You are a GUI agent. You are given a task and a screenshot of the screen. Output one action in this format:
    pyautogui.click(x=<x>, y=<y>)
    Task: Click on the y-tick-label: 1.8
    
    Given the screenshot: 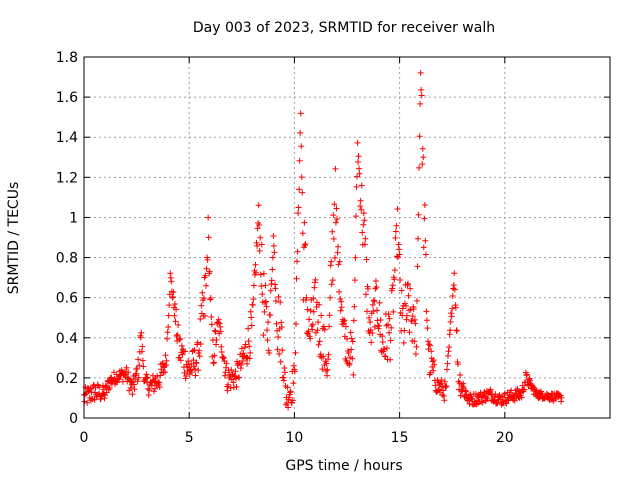 What is the action you would take?
    pyautogui.click(x=67, y=58)
    